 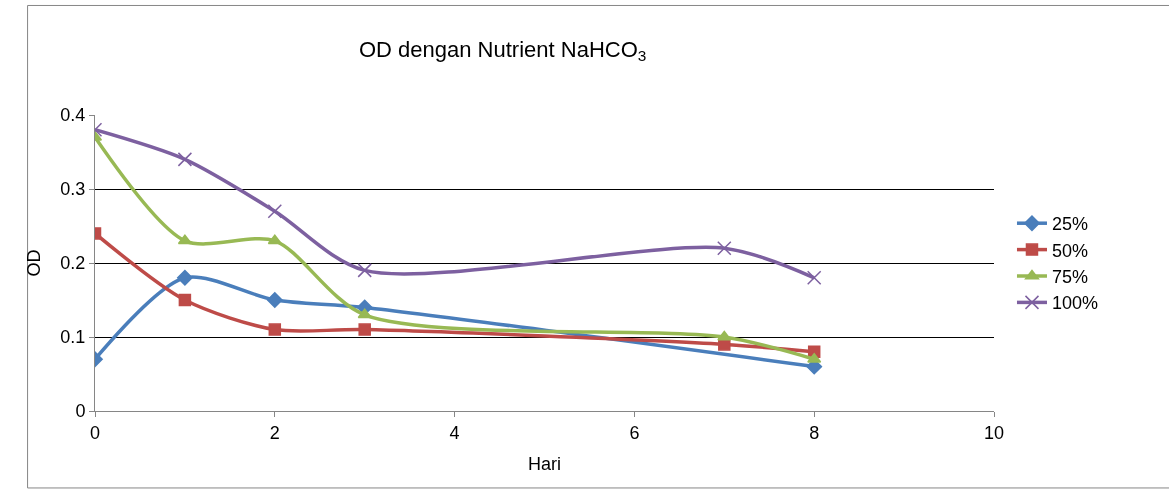 What do you see at coordinates (80, 411) in the screenshot?
I see `y-tick-label: 0` at bounding box center [80, 411].